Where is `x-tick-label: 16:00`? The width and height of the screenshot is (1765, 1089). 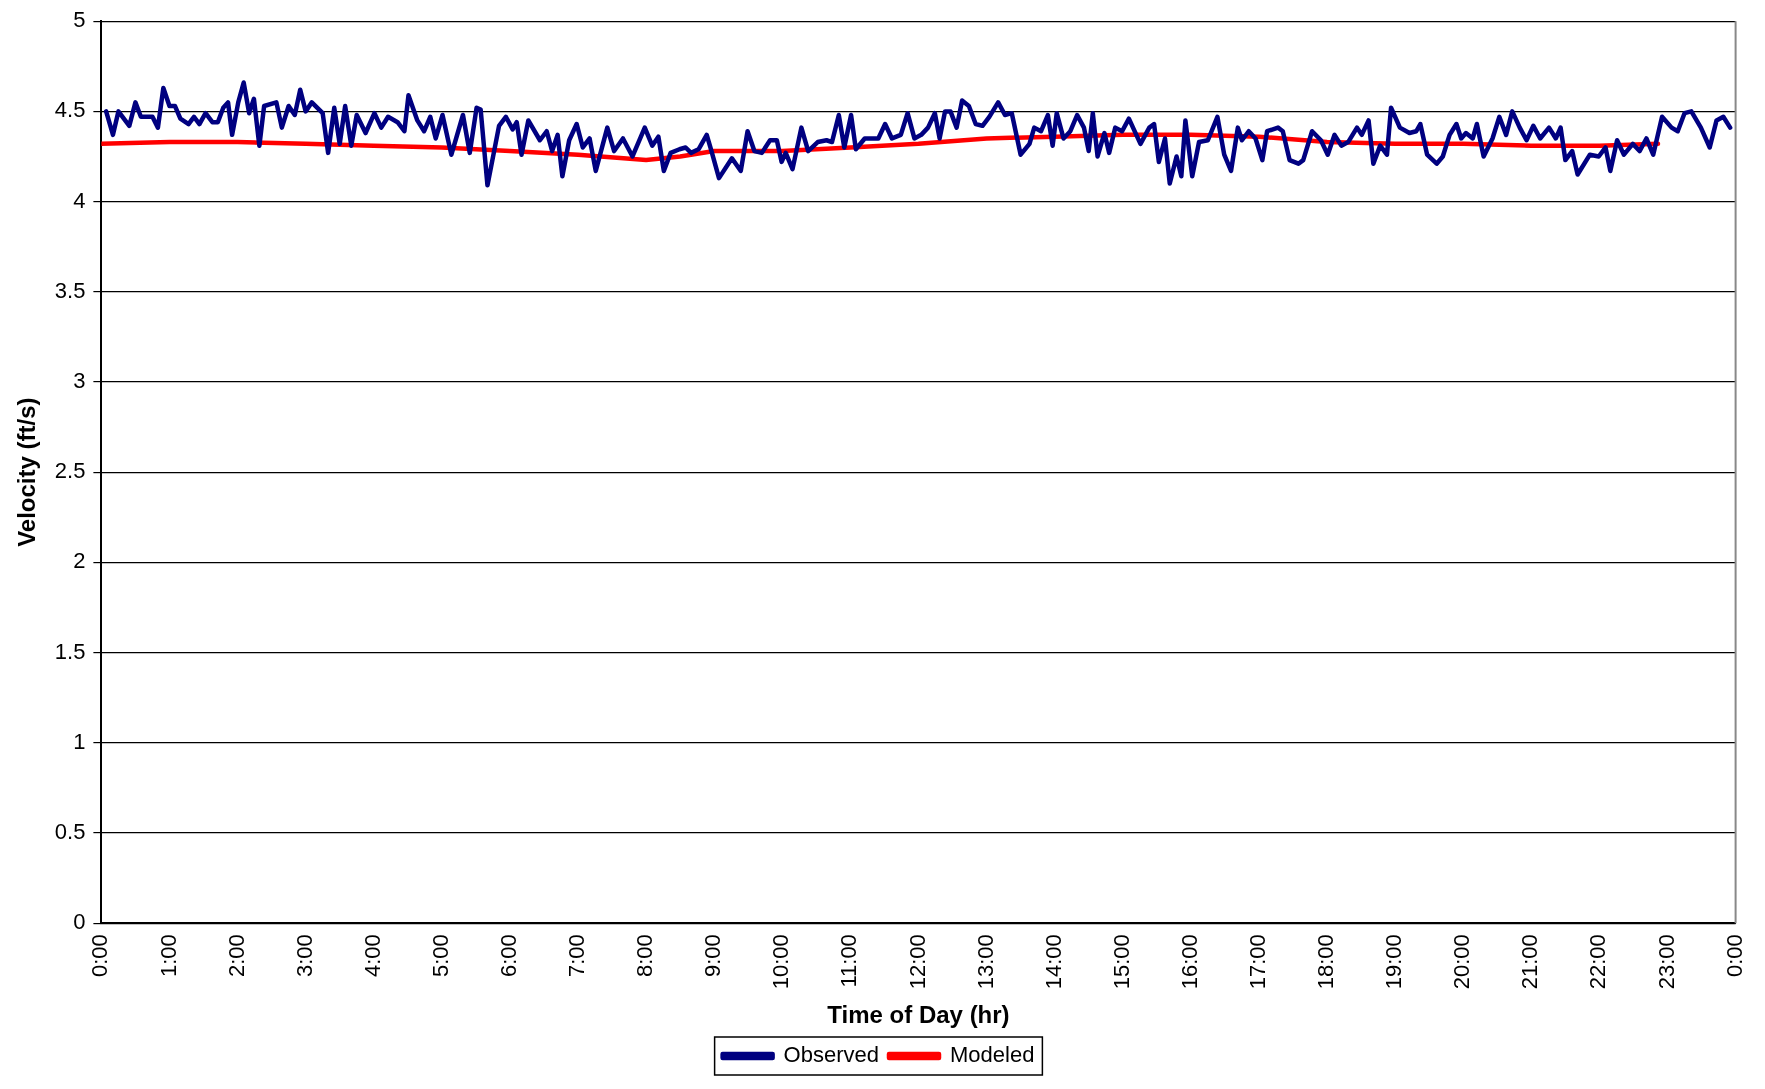 x-tick-label: 16:00 is located at coordinates (1189, 962).